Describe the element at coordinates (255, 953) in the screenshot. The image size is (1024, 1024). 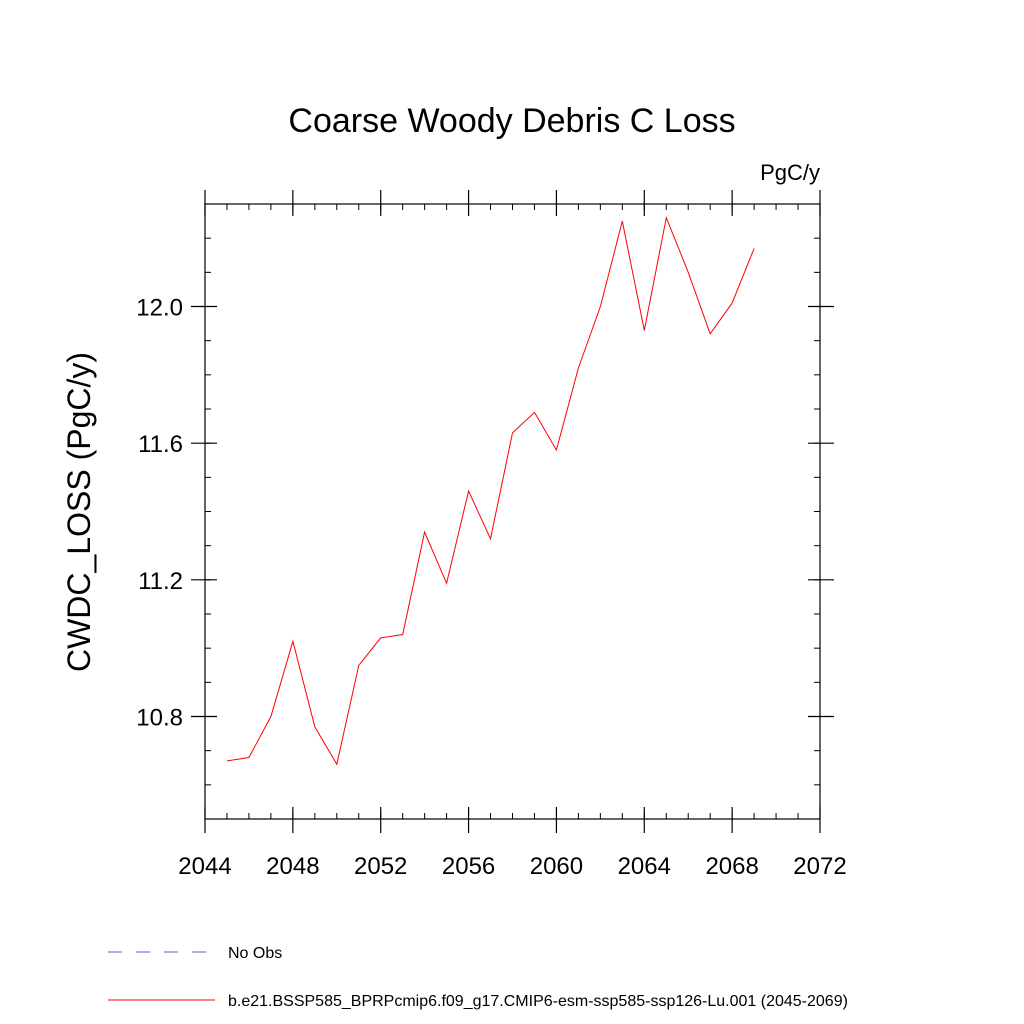
I see `legend-label: No Obs` at that location.